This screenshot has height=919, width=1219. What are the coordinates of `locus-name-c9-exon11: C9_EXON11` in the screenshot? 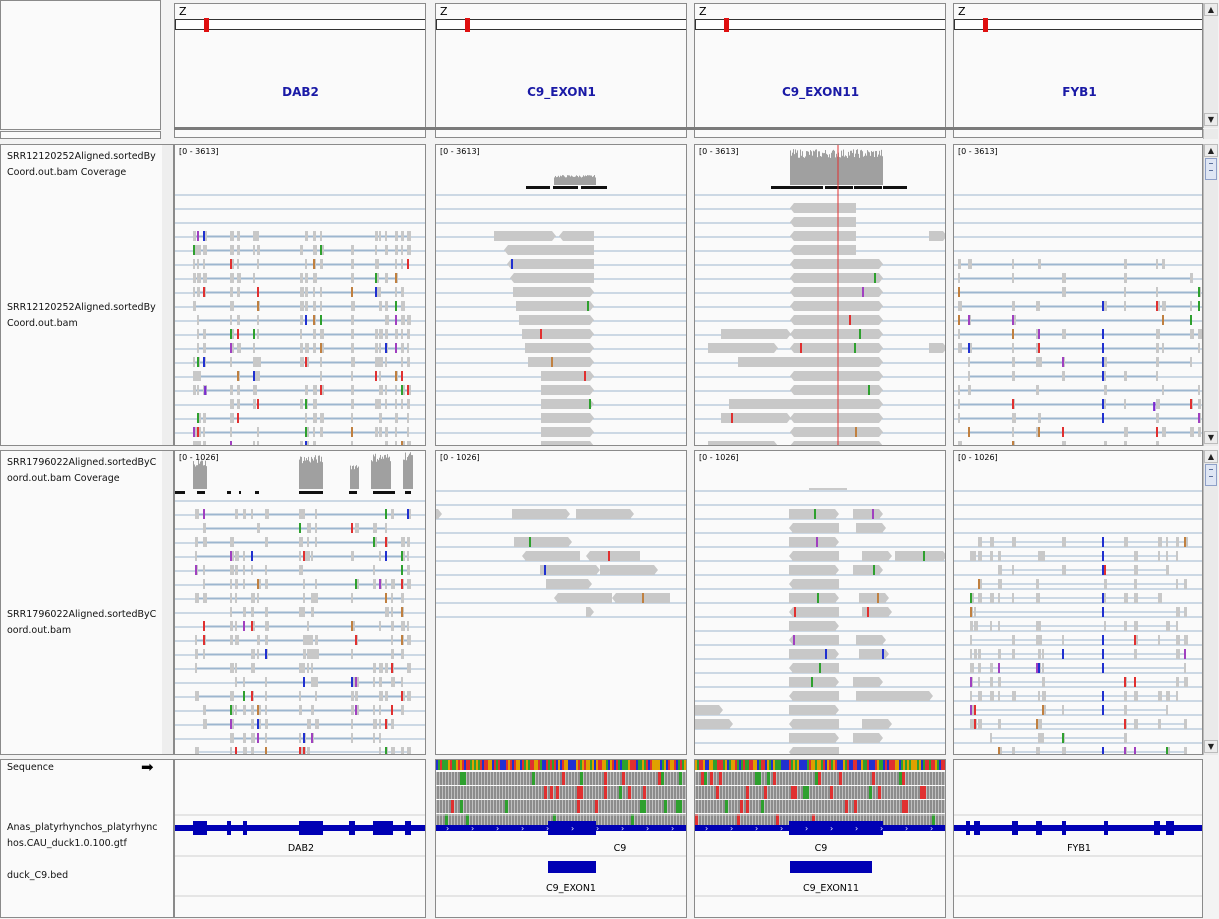 It's located at (820, 92).